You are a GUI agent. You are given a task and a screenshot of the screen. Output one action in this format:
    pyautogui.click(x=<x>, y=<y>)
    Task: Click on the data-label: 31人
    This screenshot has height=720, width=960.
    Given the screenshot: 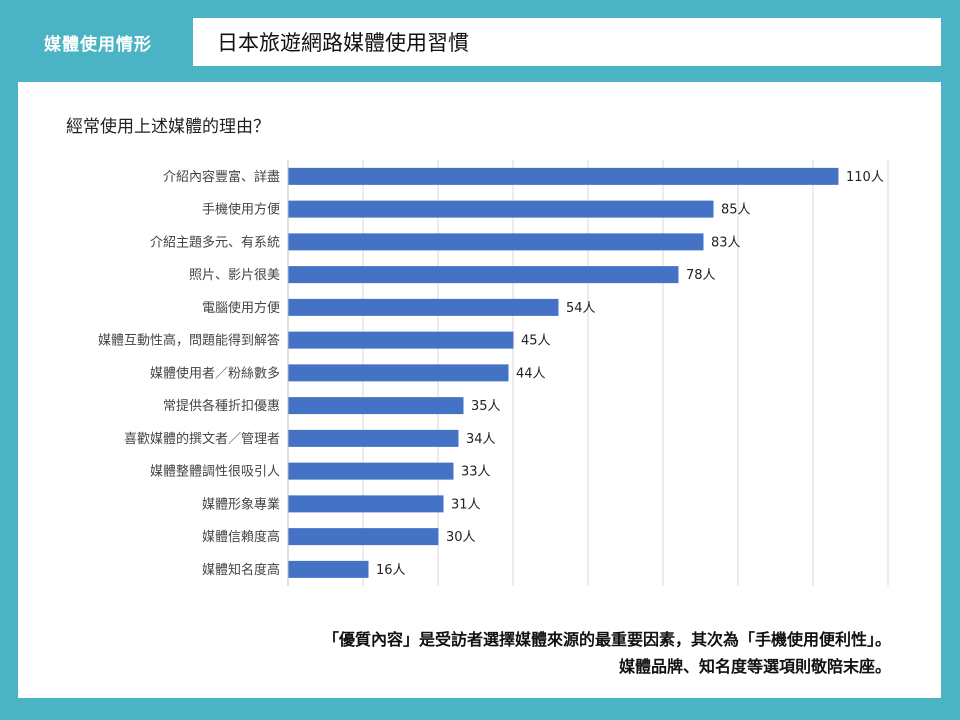 What is the action you would take?
    pyautogui.click(x=466, y=504)
    